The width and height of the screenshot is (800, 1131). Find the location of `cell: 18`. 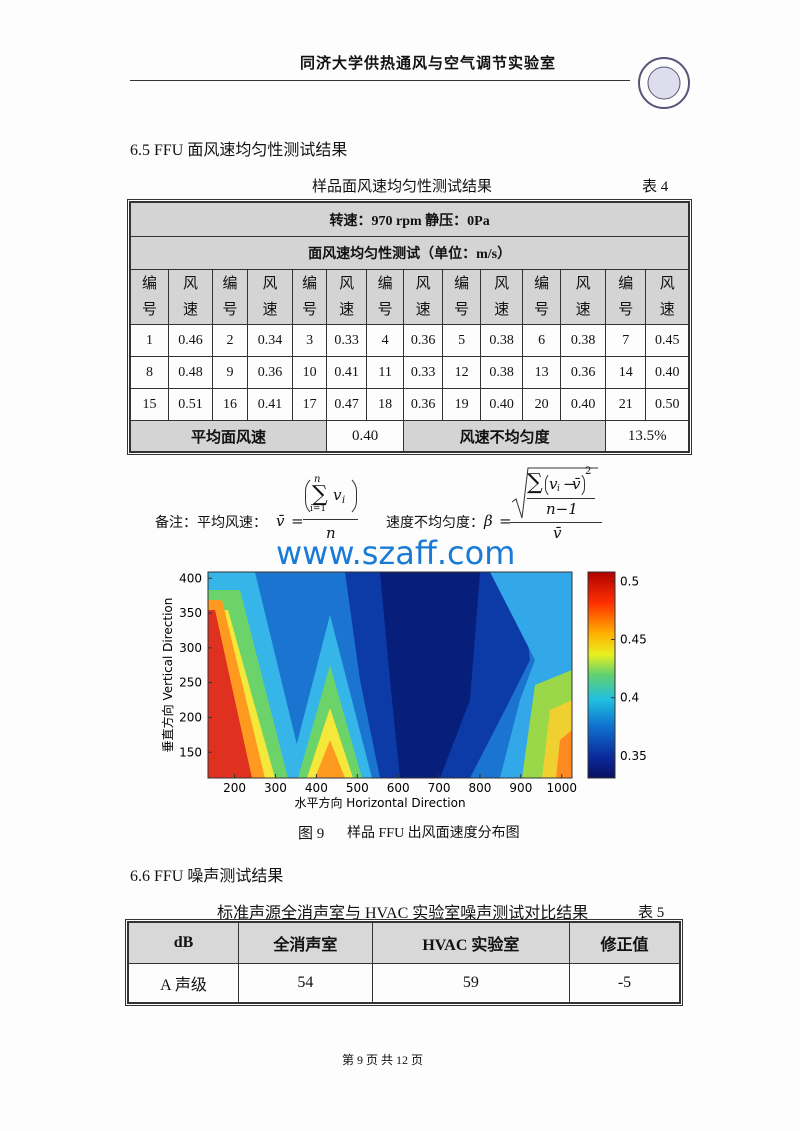

cell: 18 is located at coordinates (385, 404).